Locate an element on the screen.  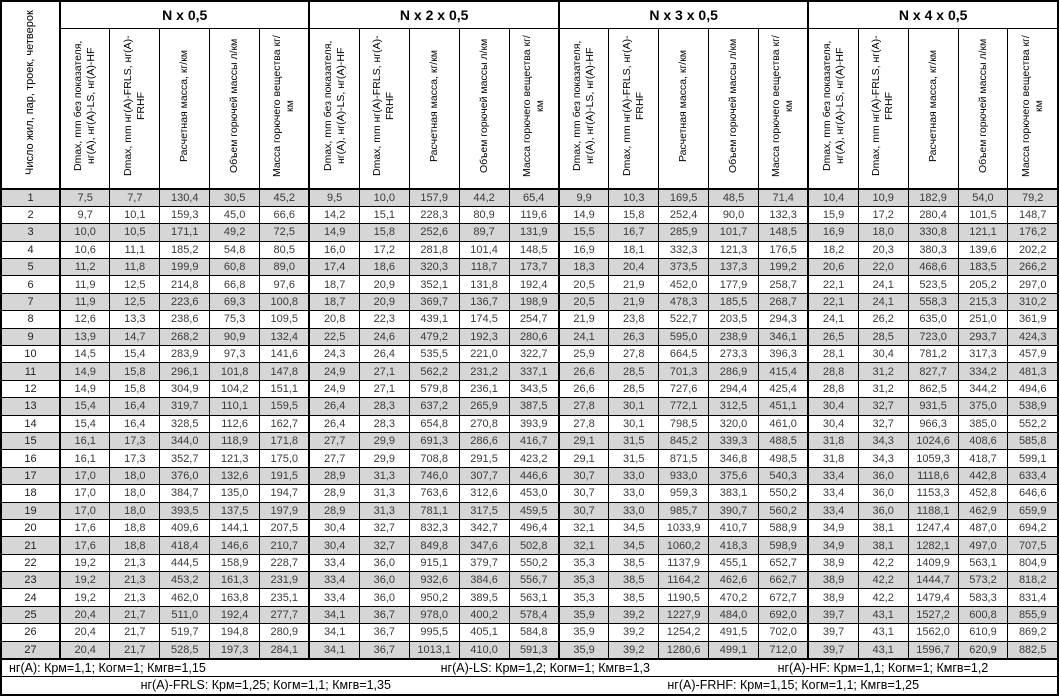
cell: 344,0 is located at coordinates (185, 441).